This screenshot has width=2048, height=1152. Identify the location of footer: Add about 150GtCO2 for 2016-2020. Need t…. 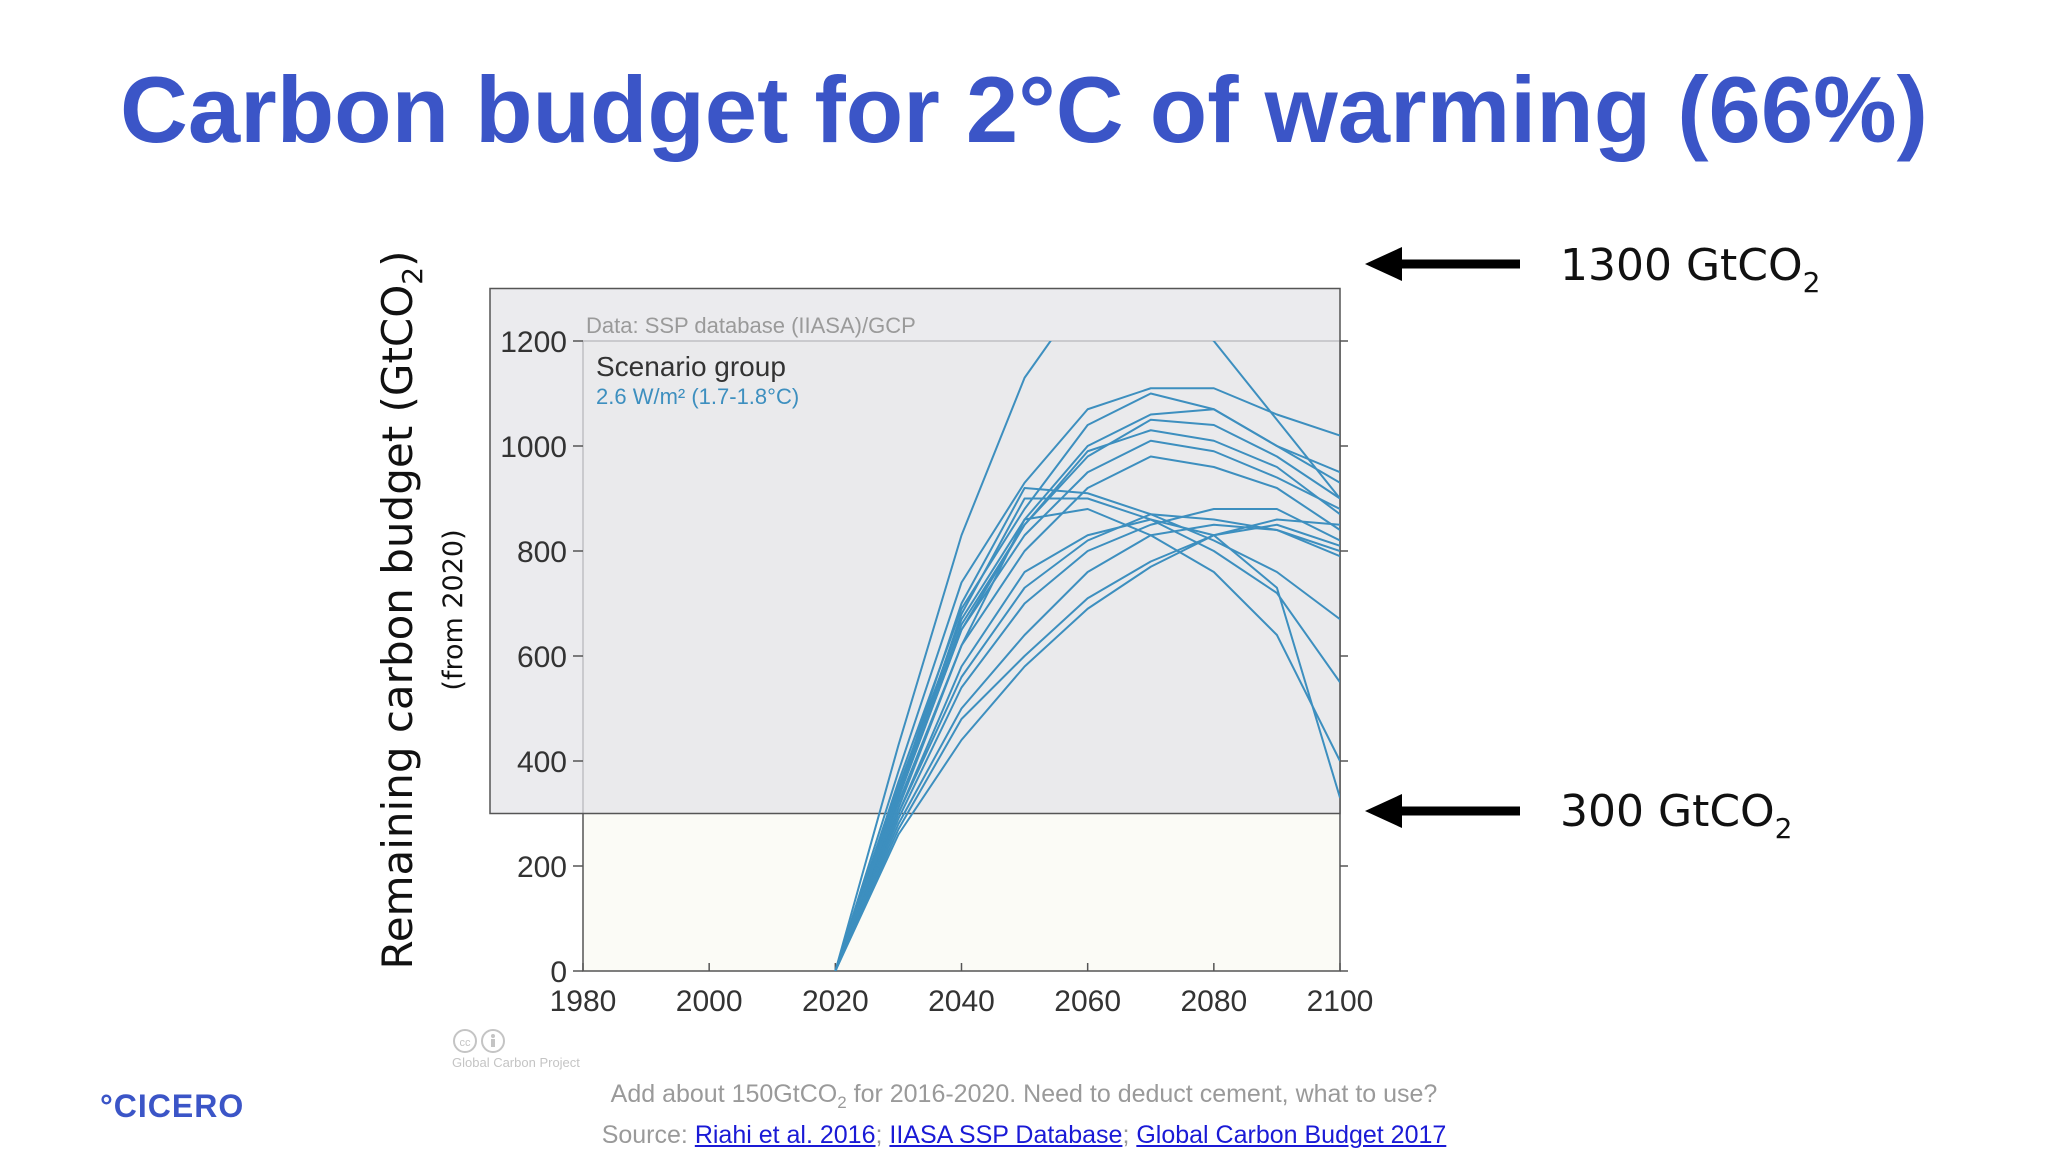
(1024, 1114).